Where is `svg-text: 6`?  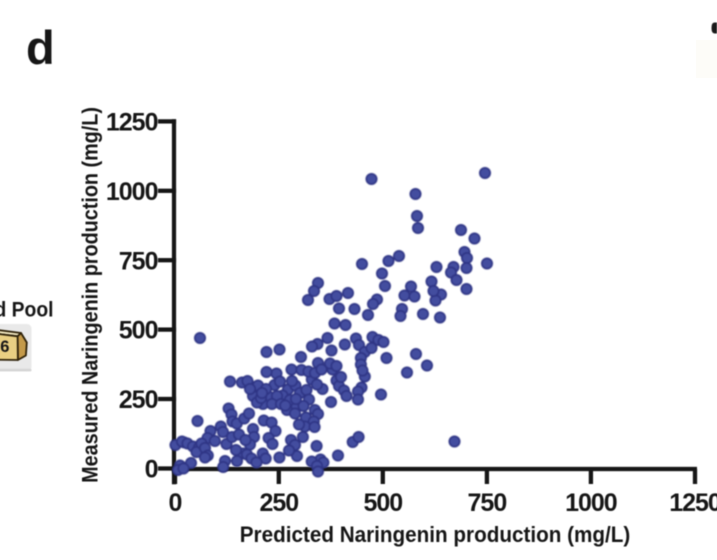 svg-text: 6 is located at coordinates (4, 347).